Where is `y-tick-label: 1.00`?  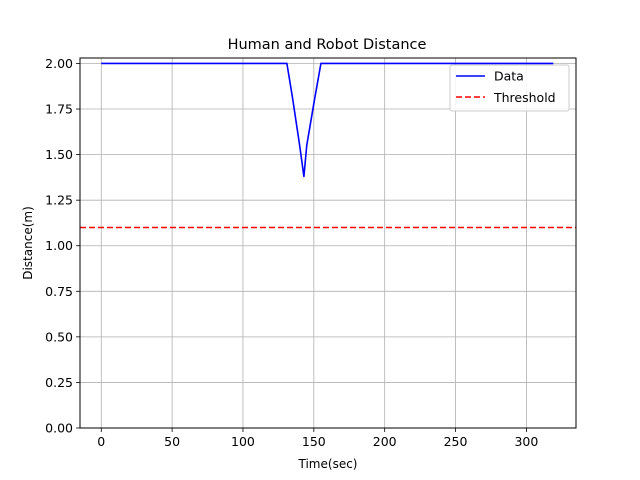 y-tick-label: 1.00 is located at coordinates (59, 245).